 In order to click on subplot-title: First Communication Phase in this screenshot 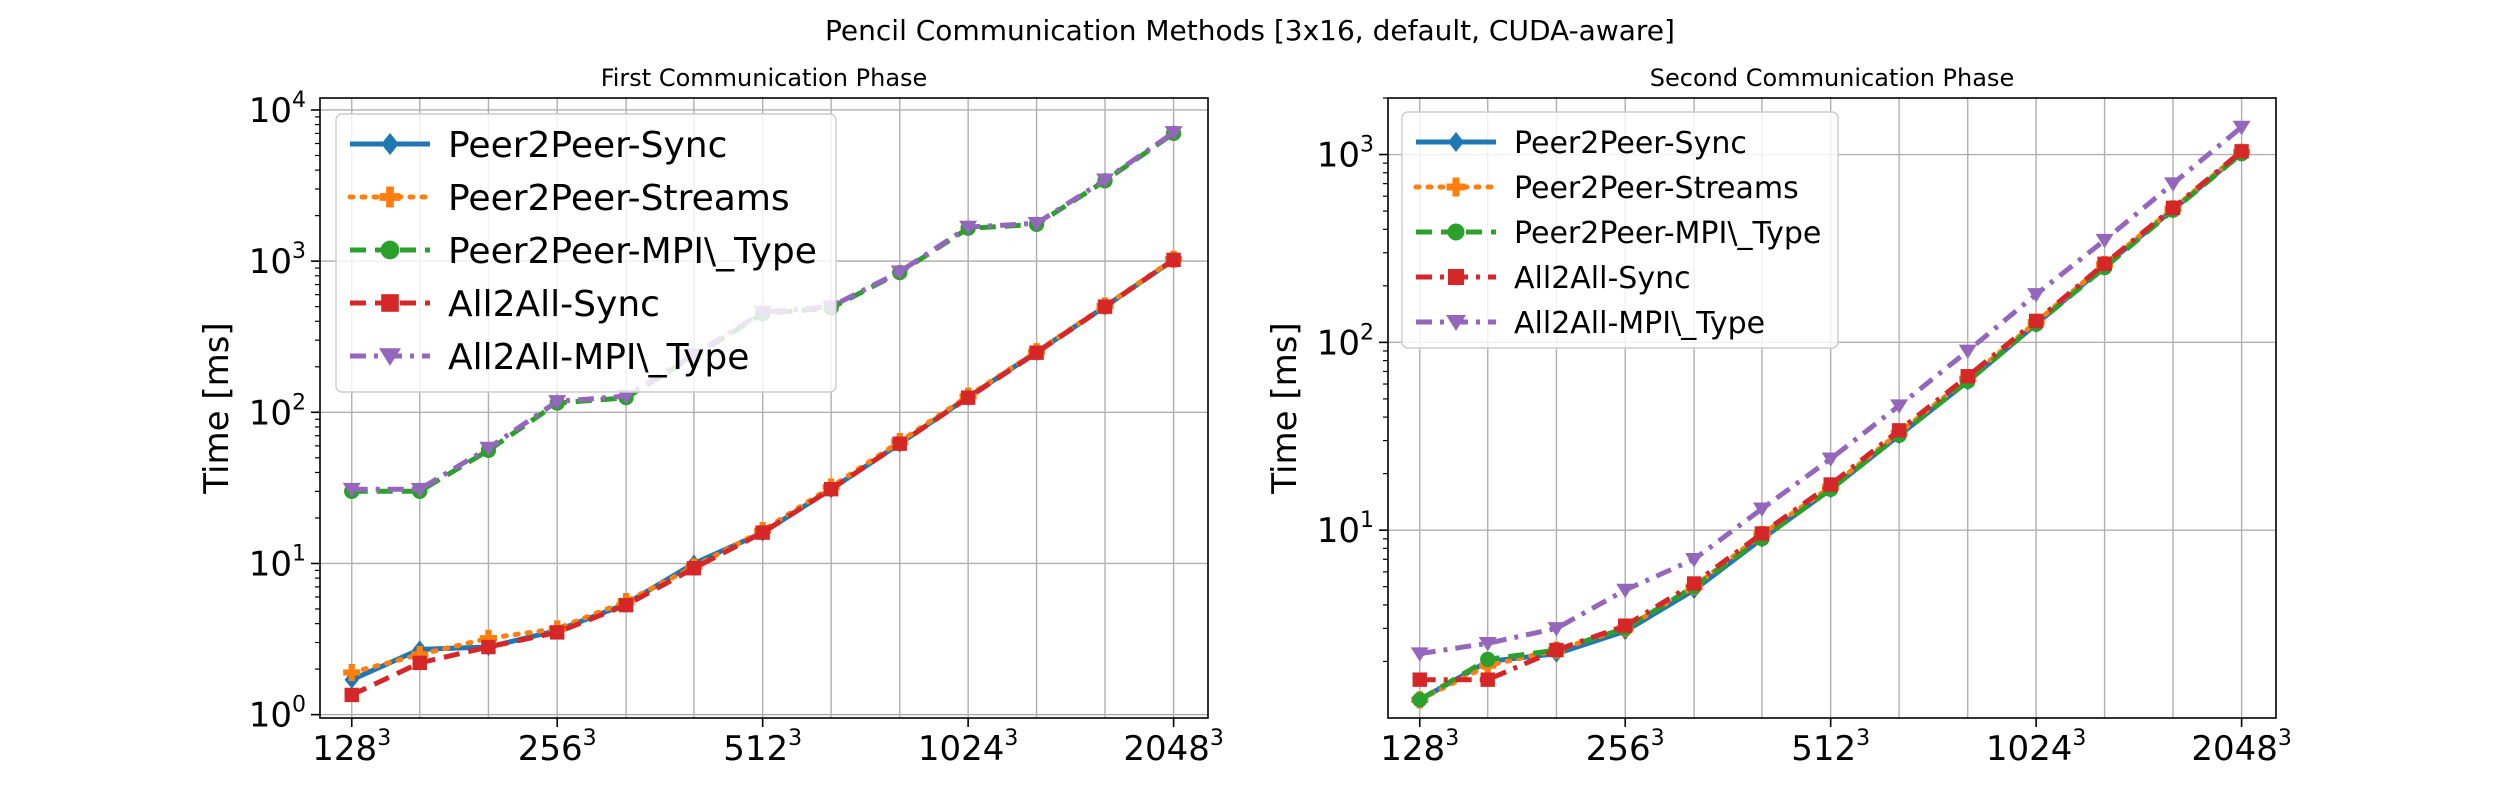, I will do `click(764, 78)`.